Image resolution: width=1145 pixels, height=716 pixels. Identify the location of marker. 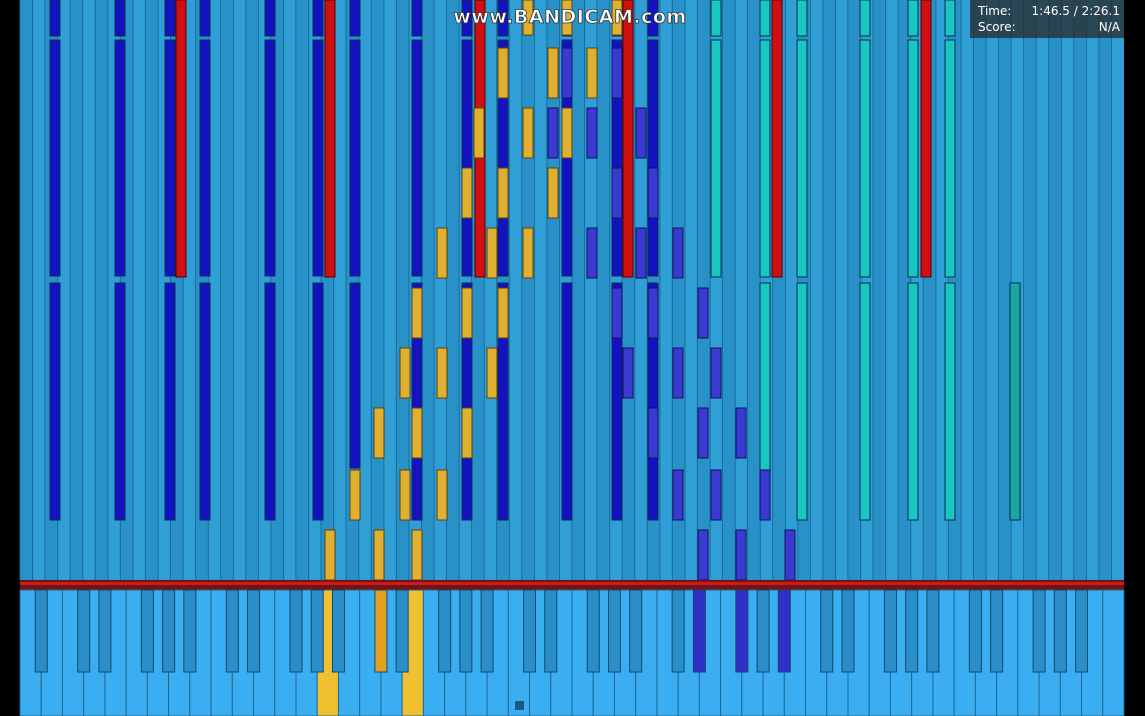
(519, 705).